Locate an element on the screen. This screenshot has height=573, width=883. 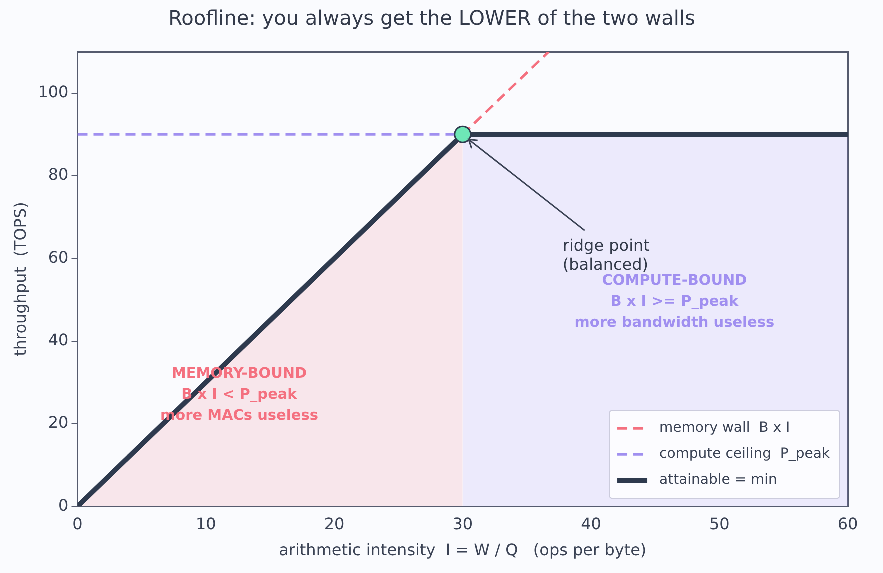
x-tick-label: 40 is located at coordinates (591, 524).